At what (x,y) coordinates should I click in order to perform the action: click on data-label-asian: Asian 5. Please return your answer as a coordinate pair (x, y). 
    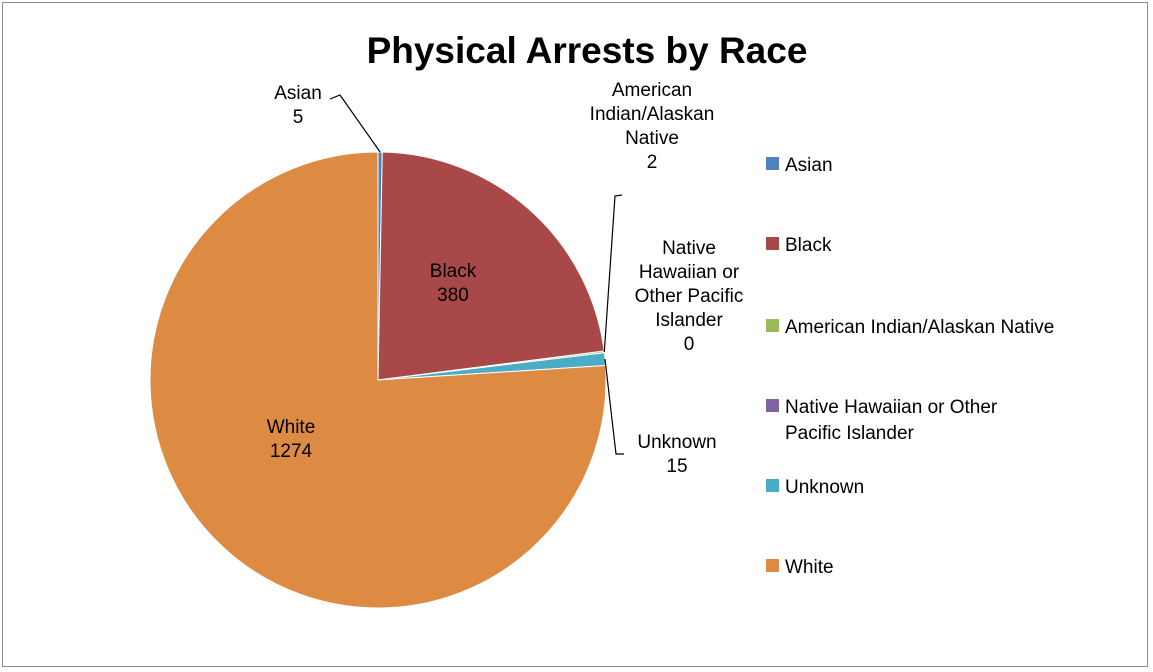
    Looking at the image, I should click on (298, 105).